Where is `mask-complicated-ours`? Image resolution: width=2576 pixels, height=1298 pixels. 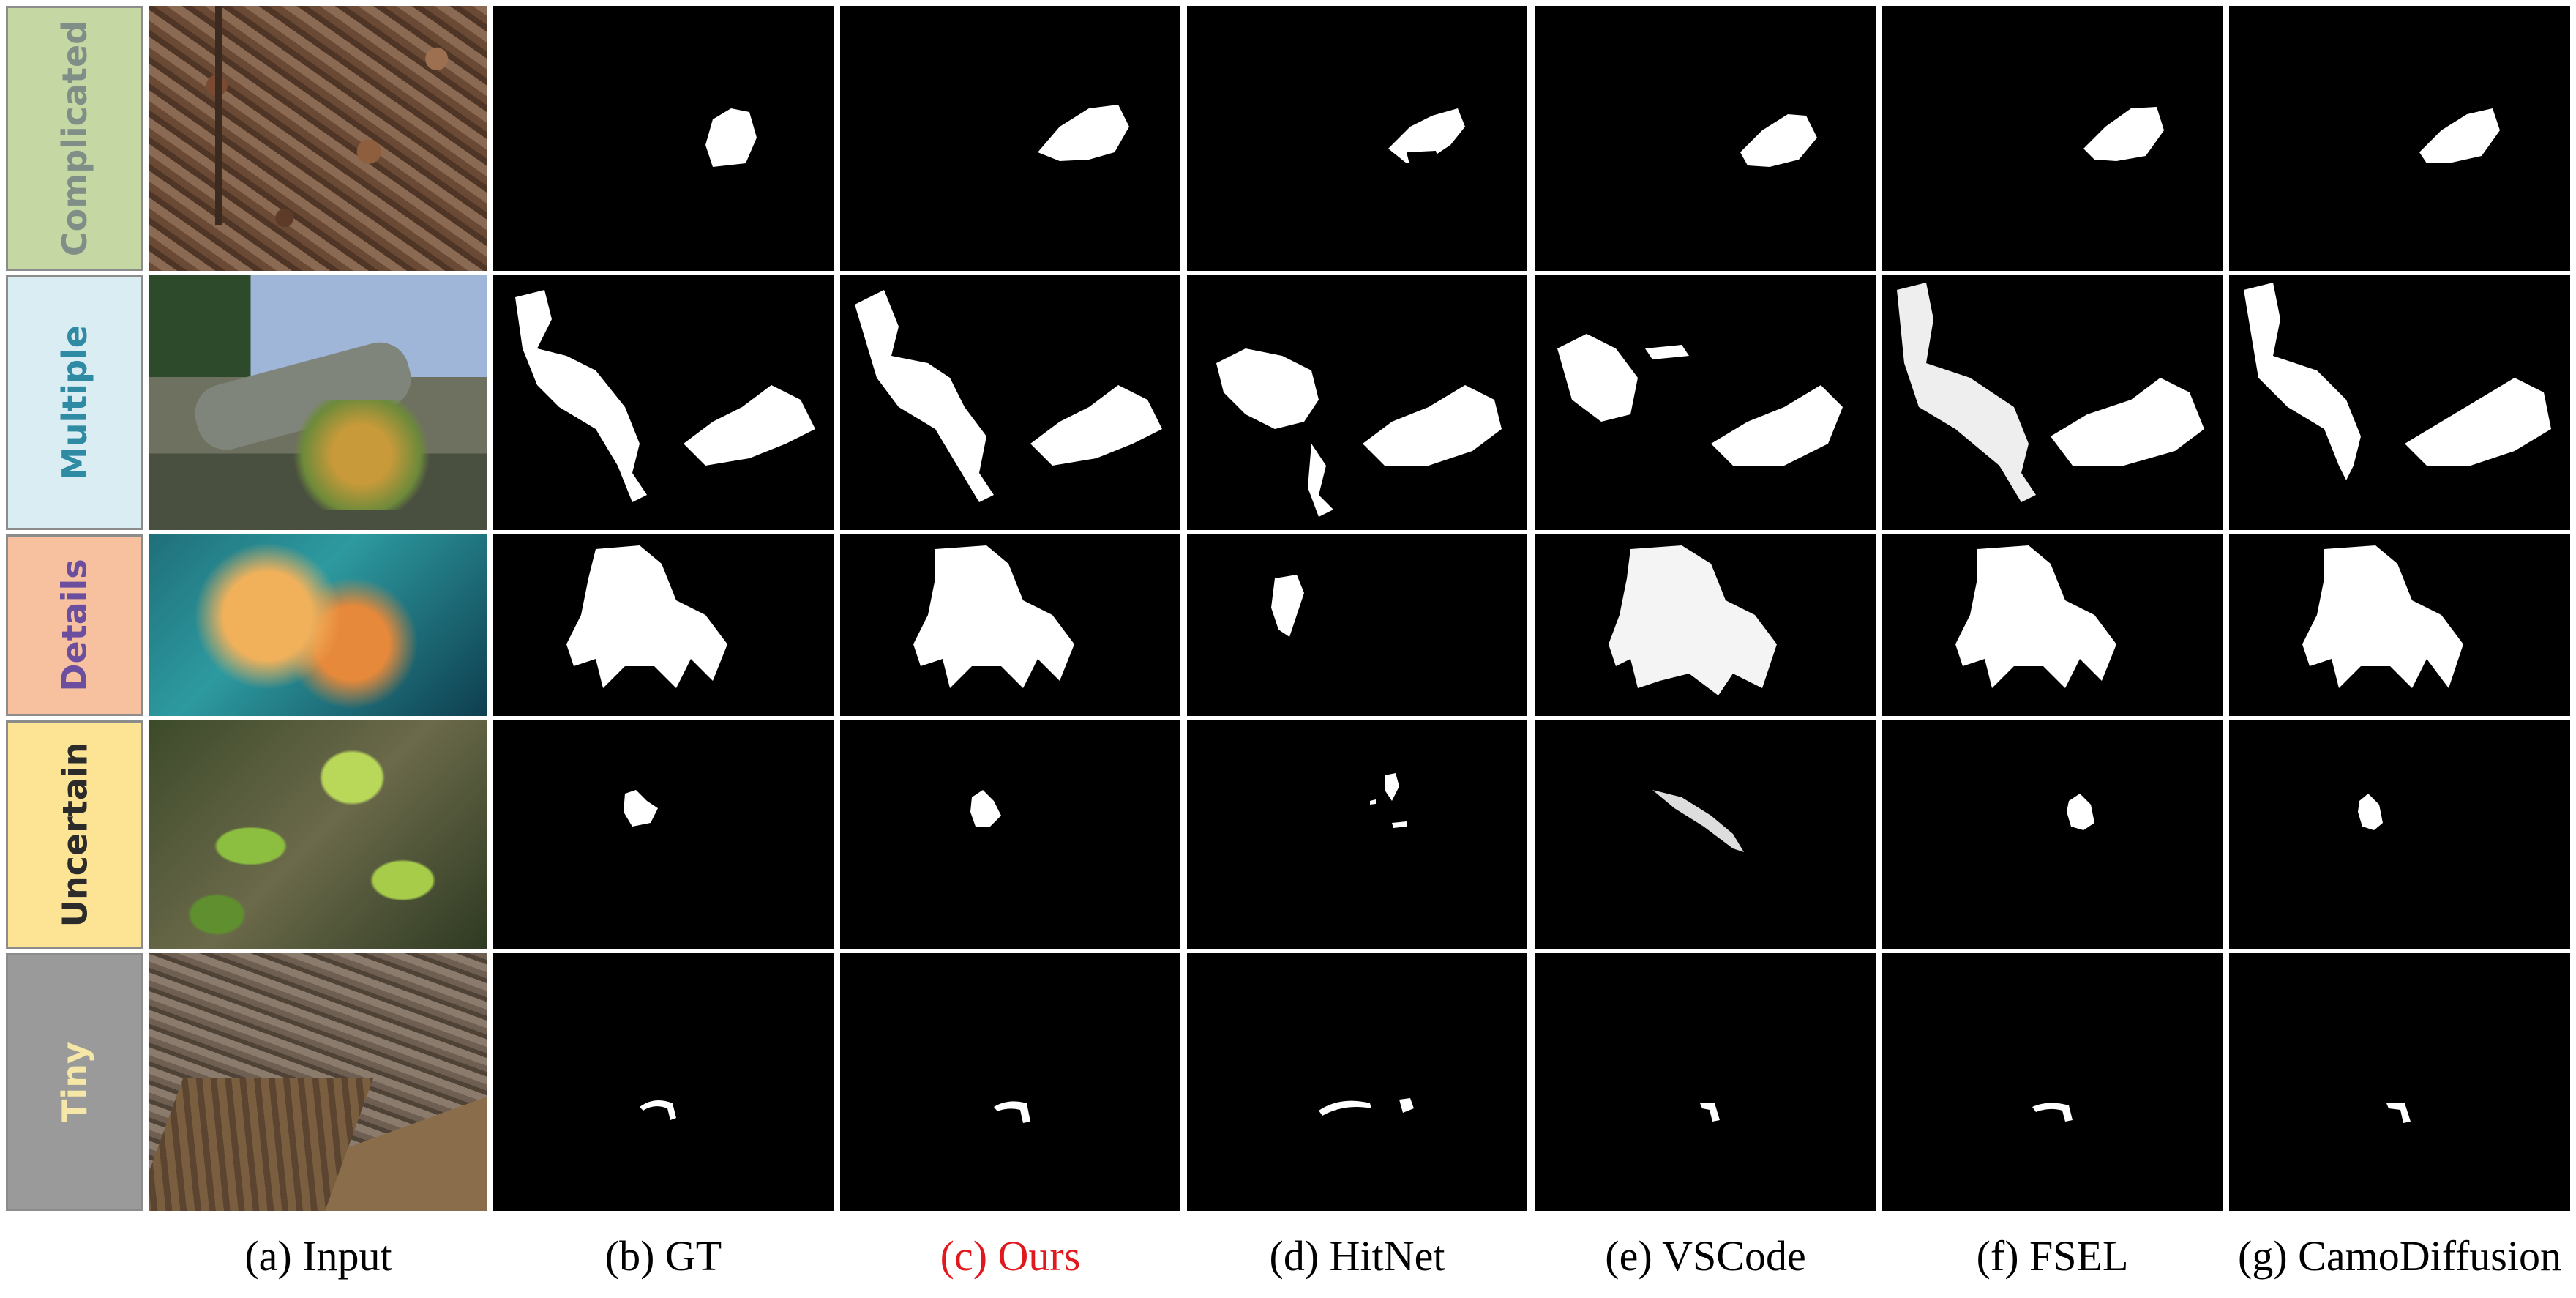
mask-complicated-ours is located at coordinates (1010, 138).